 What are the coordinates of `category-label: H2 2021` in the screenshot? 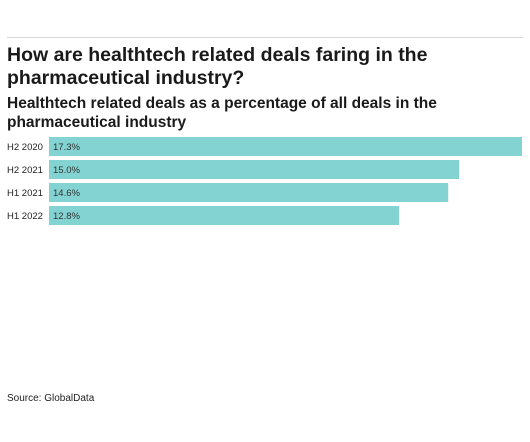 It's located at (25, 170).